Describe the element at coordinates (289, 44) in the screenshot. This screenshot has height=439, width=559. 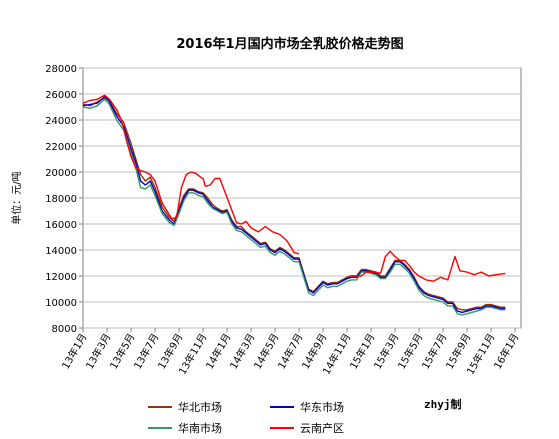
I see `chart-title: 2016年1月国内市场全乳胶价格走势图` at that location.